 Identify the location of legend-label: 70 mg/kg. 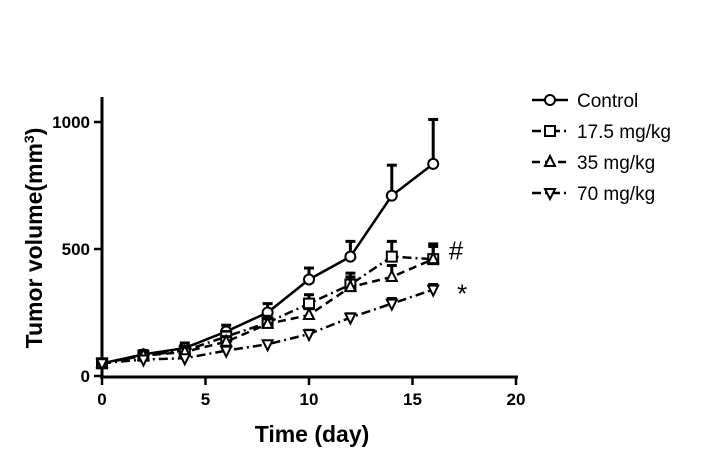
(616, 194).